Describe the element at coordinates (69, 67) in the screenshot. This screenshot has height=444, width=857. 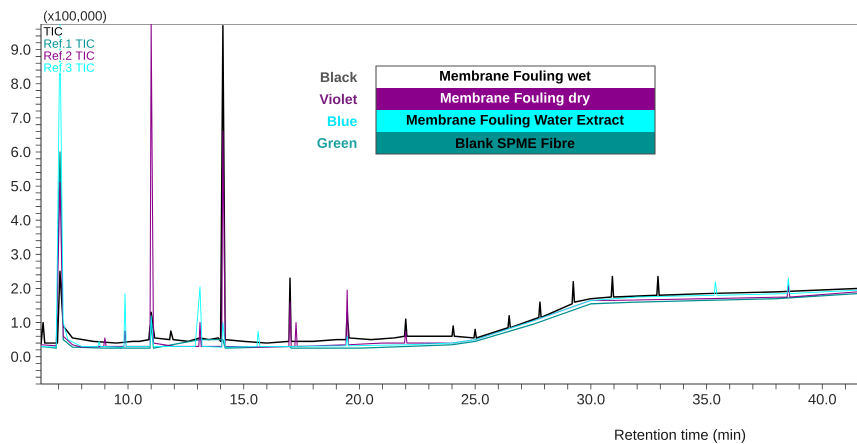
I see `series-label: Ref.3 TIC` at that location.